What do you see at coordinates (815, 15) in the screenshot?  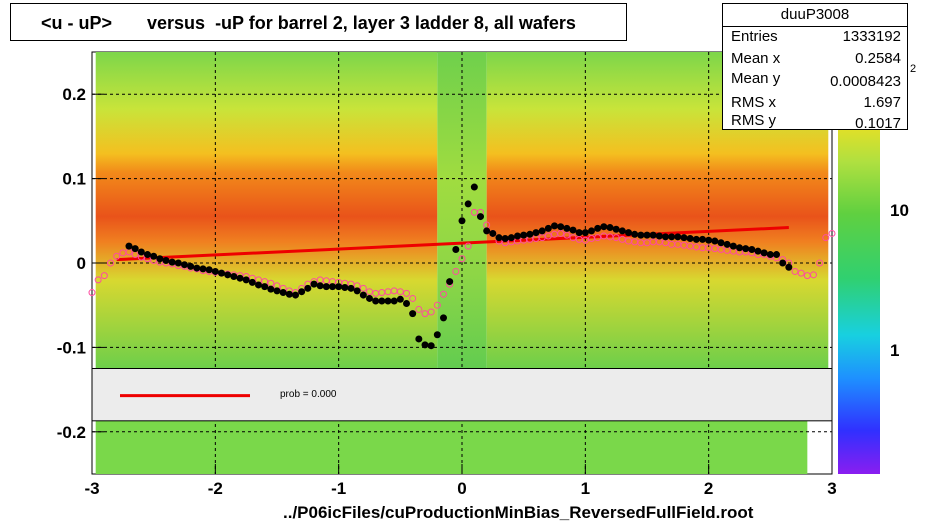 I see `stats-name: duuP3008` at bounding box center [815, 15].